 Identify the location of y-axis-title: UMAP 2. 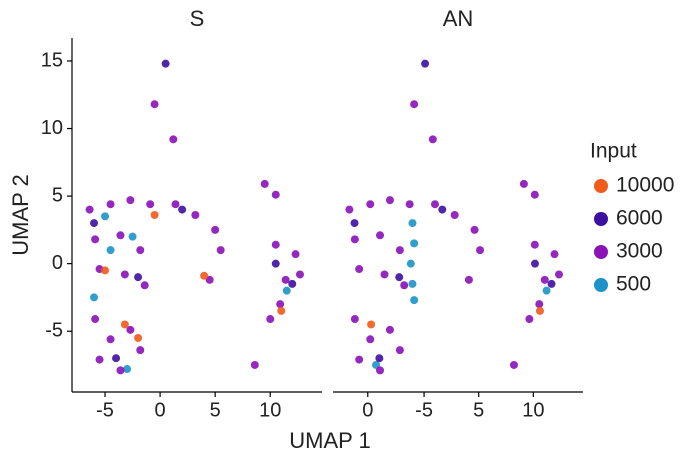
(20, 215).